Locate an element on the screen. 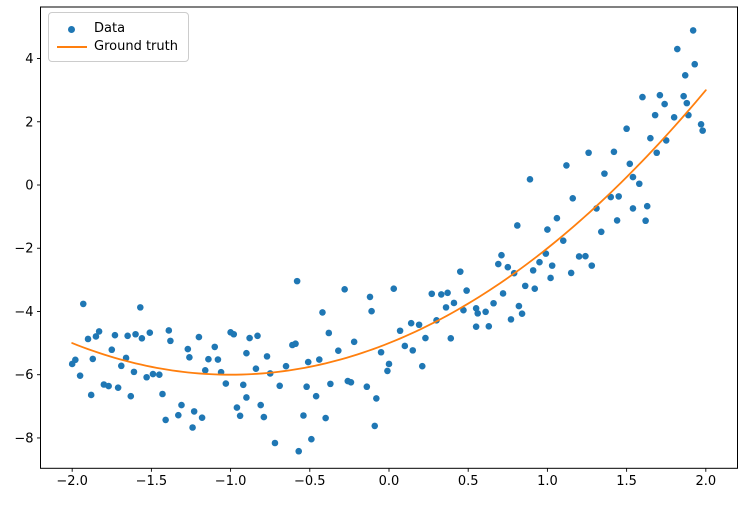 The height and width of the screenshot is (505, 747). x-tick-label: 0.5 is located at coordinates (468, 481).